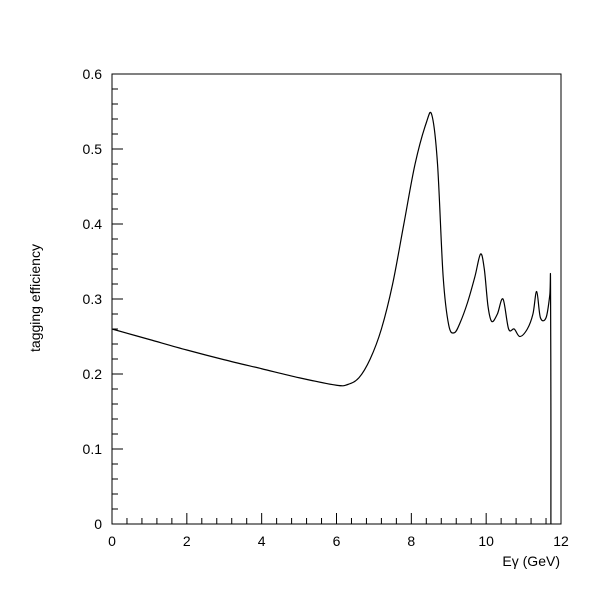 The image size is (600, 600). Describe the element at coordinates (93, 149) in the screenshot. I see `y-tick-label: 0.5` at that location.